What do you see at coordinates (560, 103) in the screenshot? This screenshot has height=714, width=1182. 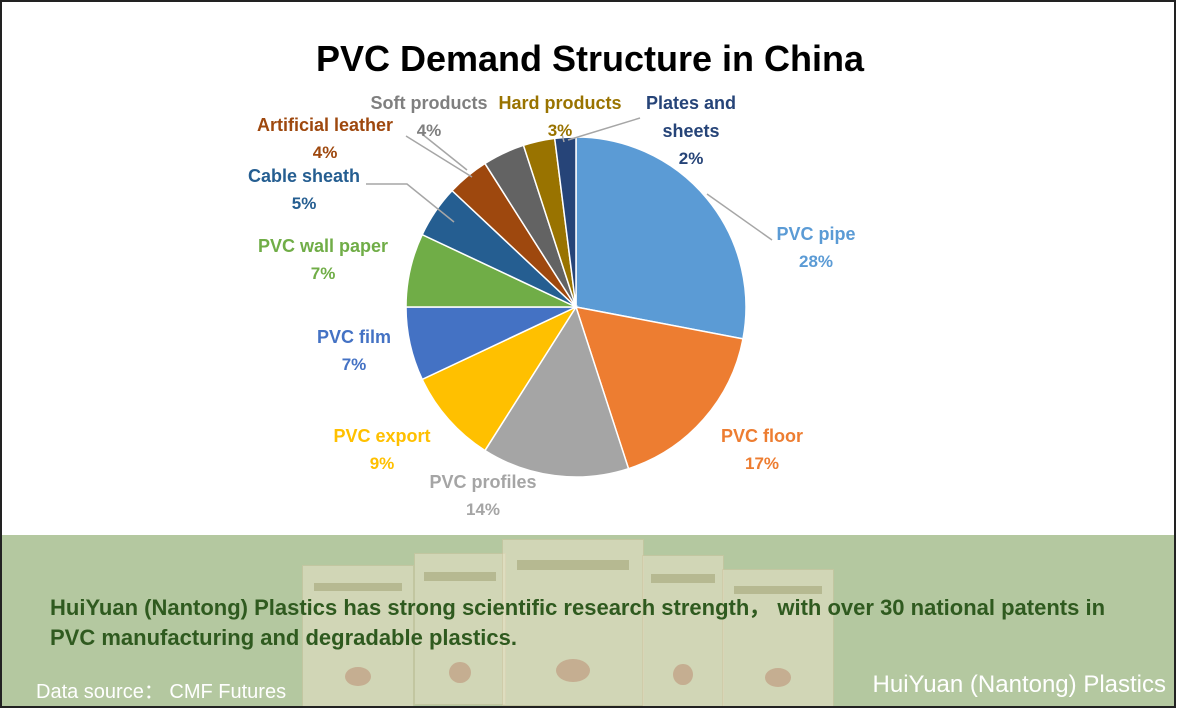 I see `slice-label-name: Hard products` at bounding box center [560, 103].